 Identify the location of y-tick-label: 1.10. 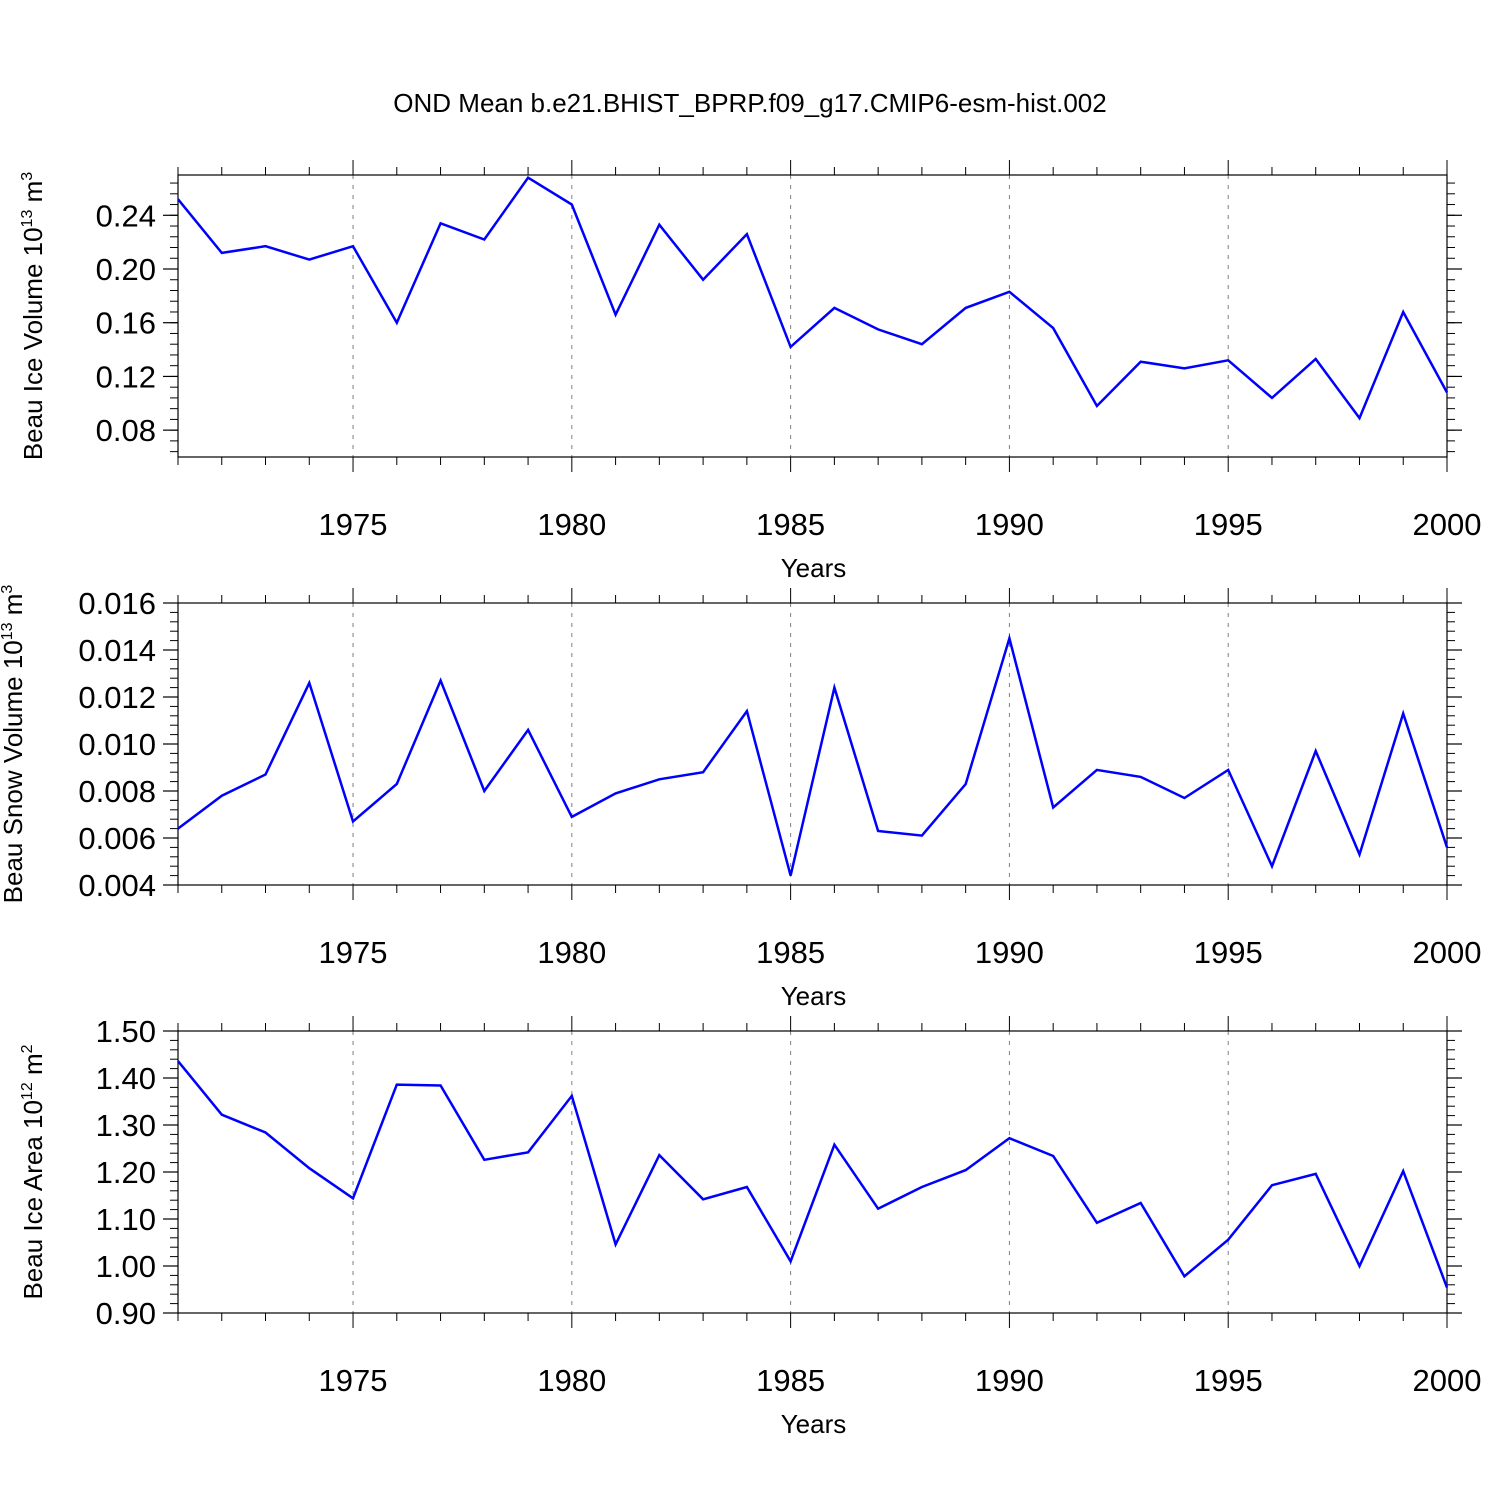
(126, 1219).